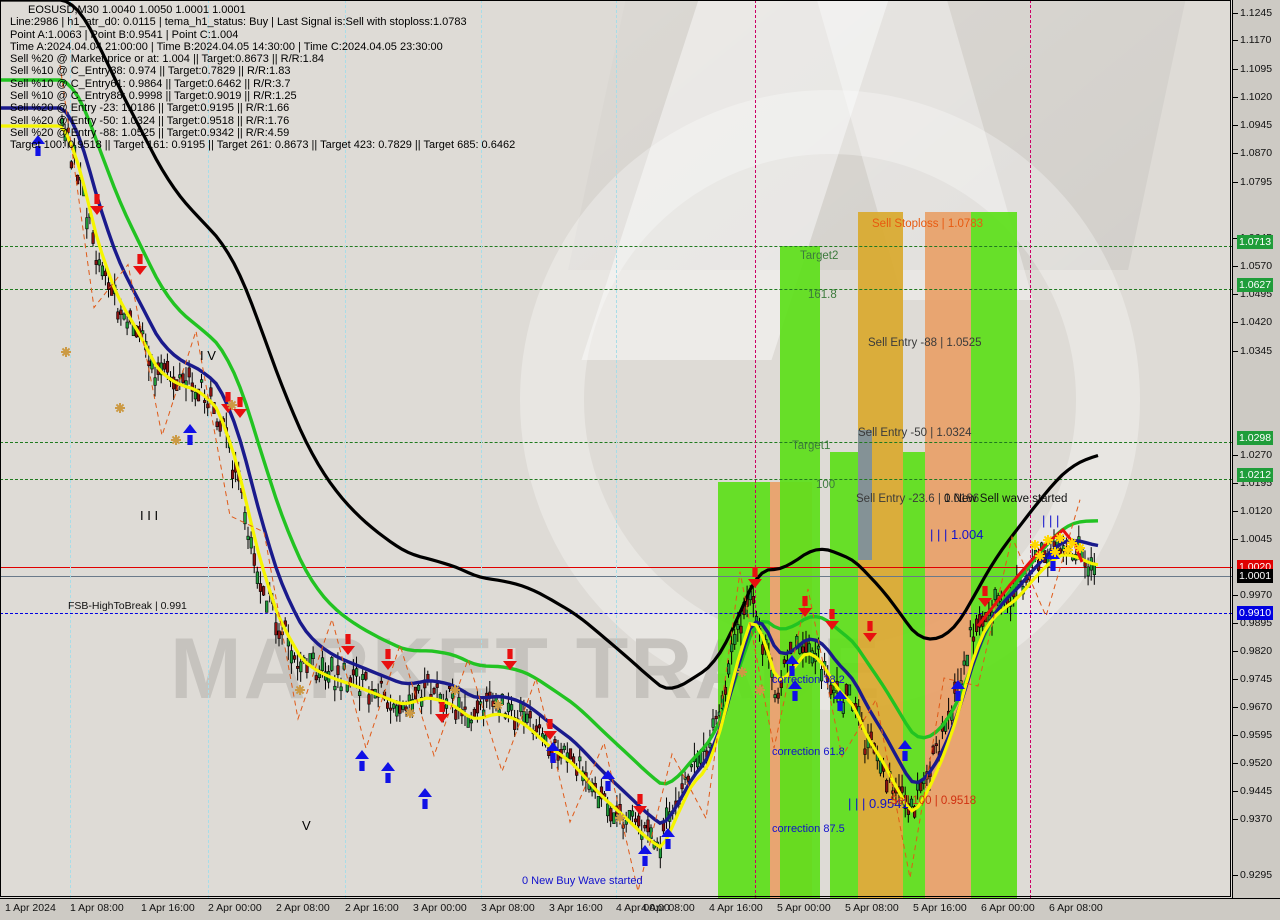 The height and width of the screenshot is (920, 1280). I want to click on price-marker-1.0001: 1.0001, so click(1255, 576).